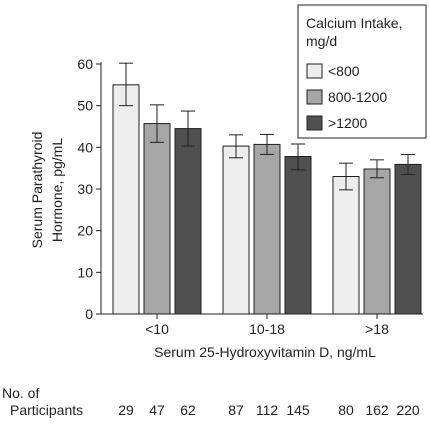 This screenshot has width=430, height=424. Describe the element at coordinates (236, 410) in the screenshot. I see `participant-count: 87` at that location.